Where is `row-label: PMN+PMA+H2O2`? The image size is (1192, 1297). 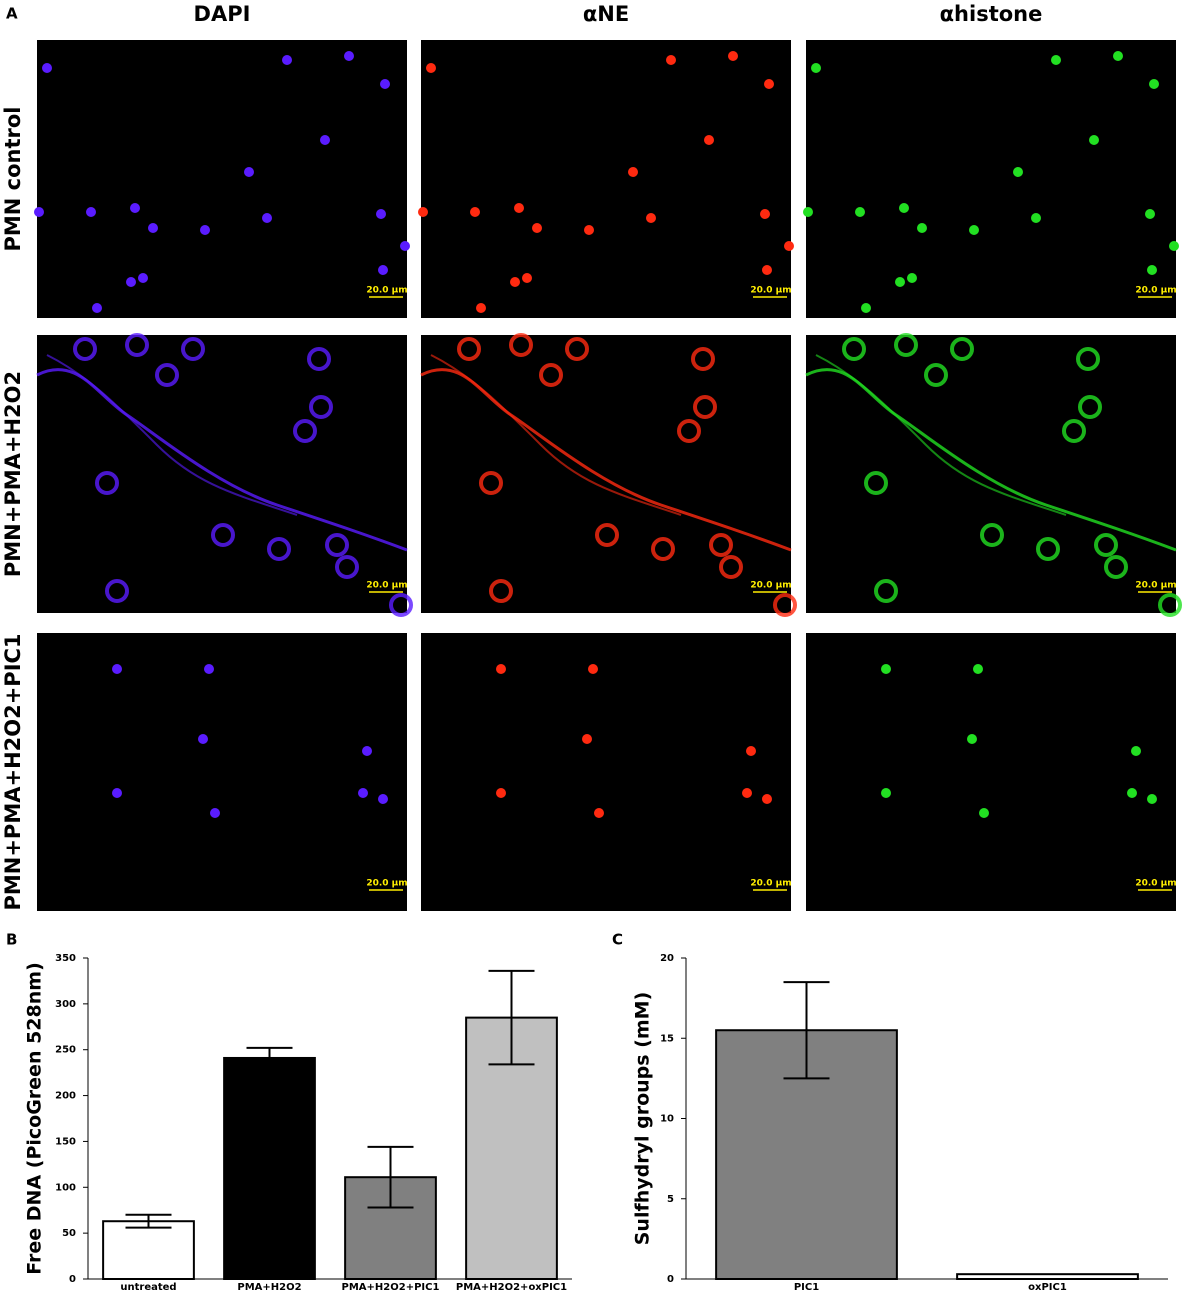
row-label: PMN+PMA+H2O2 is located at coordinates (13, 474).